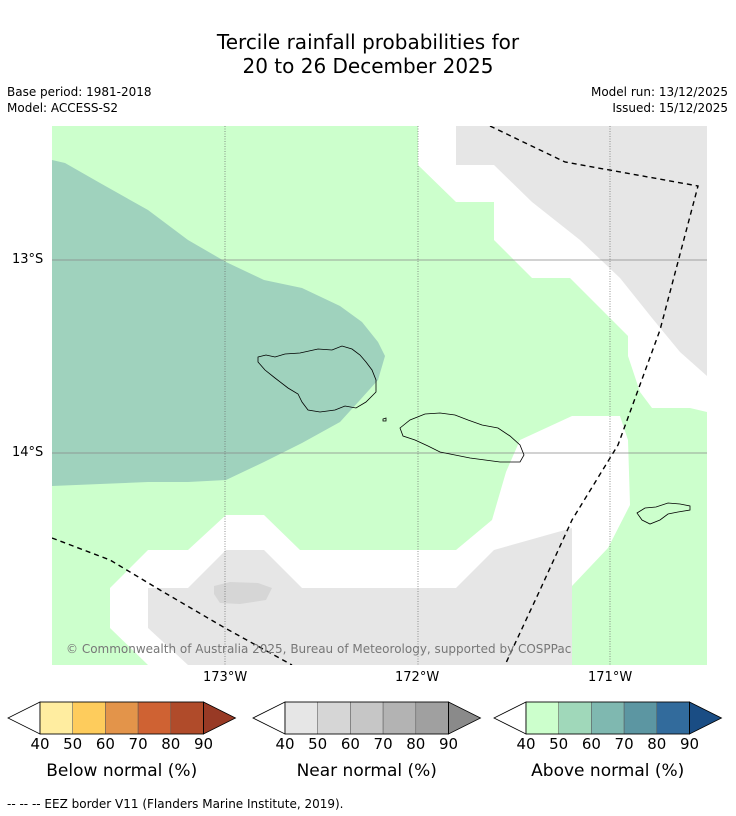 The height and width of the screenshot is (816, 736). What do you see at coordinates (383, 744) in the screenshot?
I see `colorbar-1-tick-70: 70` at bounding box center [383, 744].